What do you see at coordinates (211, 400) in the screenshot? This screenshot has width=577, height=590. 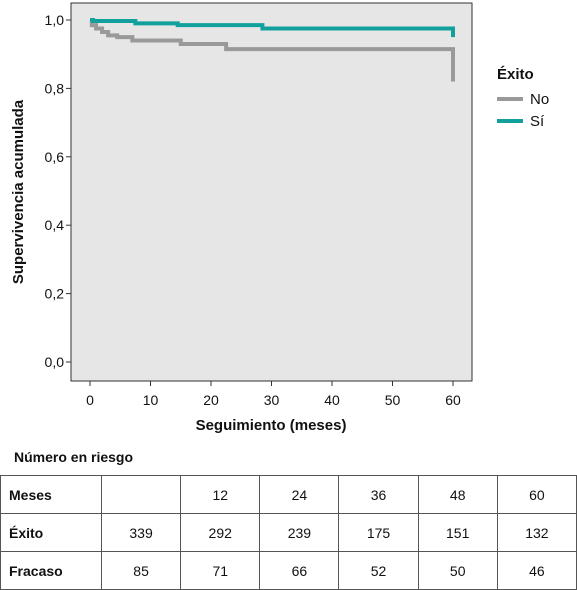 I see `x-tick-label: 20` at bounding box center [211, 400].